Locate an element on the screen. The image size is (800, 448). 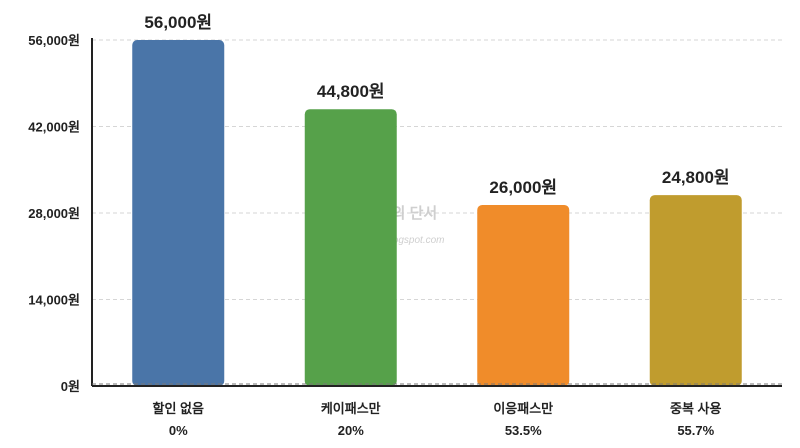
y-tick-label: 14,000원 is located at coordinates (54, 300).